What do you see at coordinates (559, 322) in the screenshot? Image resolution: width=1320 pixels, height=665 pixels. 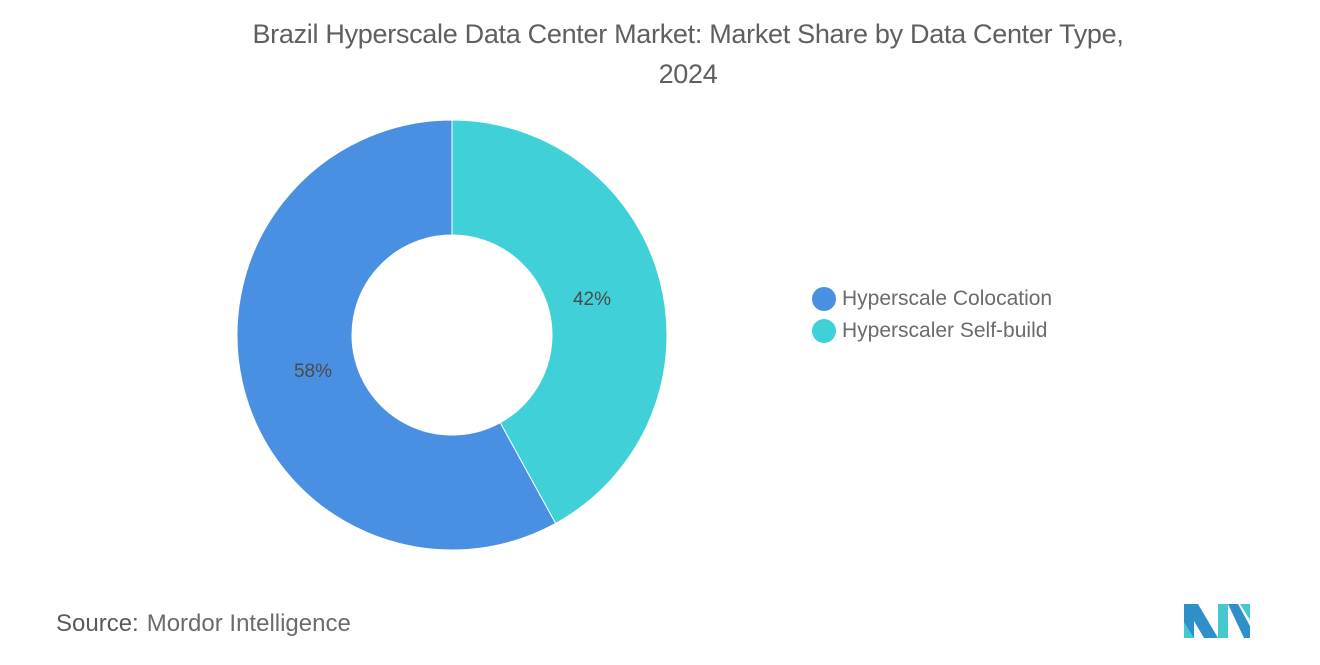 I see `slice-selfbuild` at bounding box center [559, 322].